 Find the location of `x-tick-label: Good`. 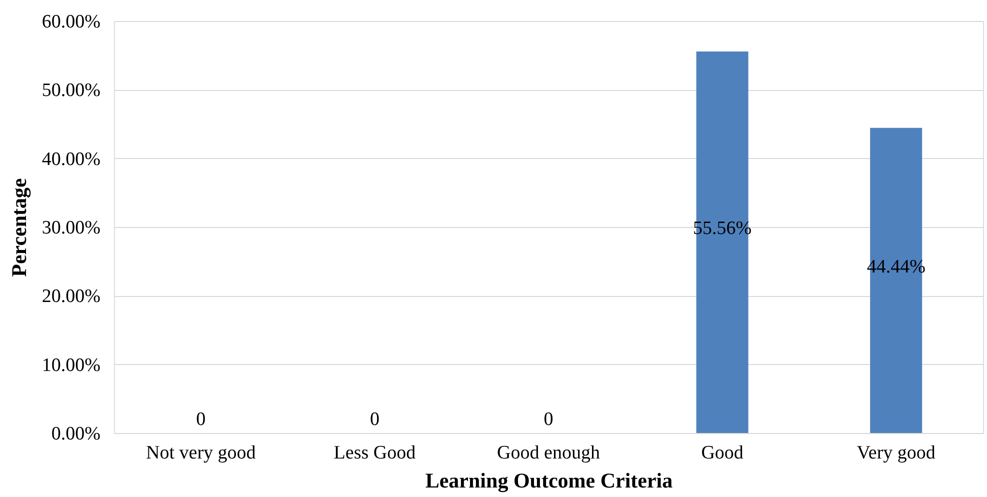

x-tick-label: Good is located at coordinates (722, 453).